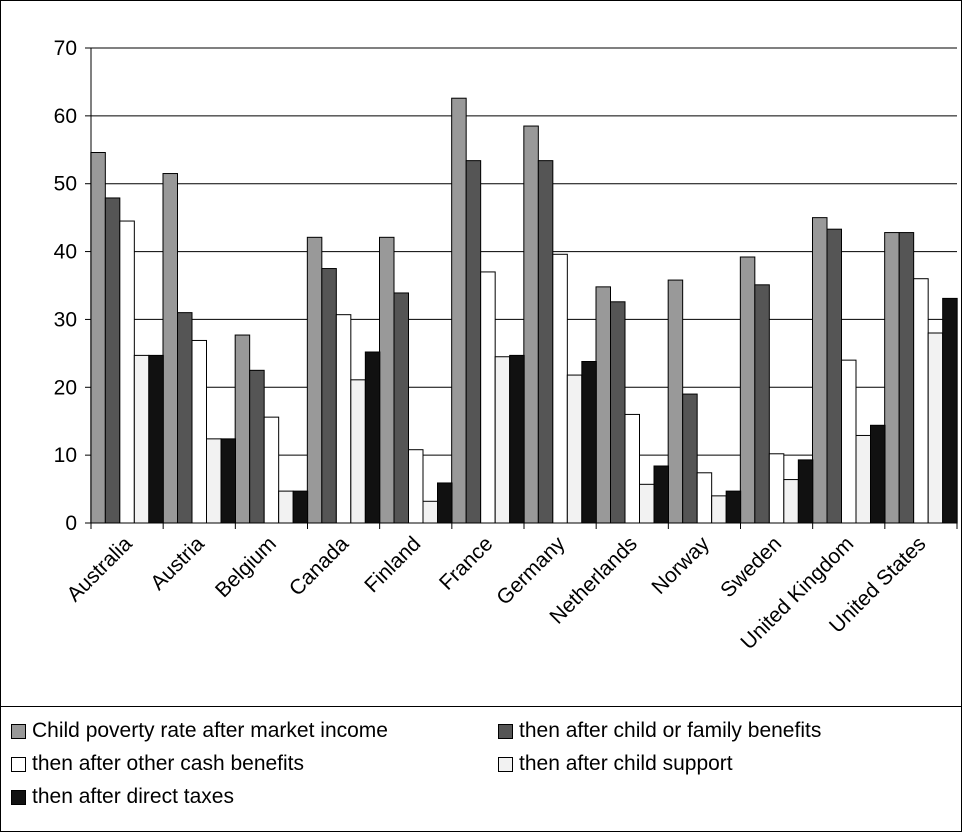 The width and height of the screenshot is (962, 833). I want to click on legend-swatch-direct-taxes, so click(18, 797).